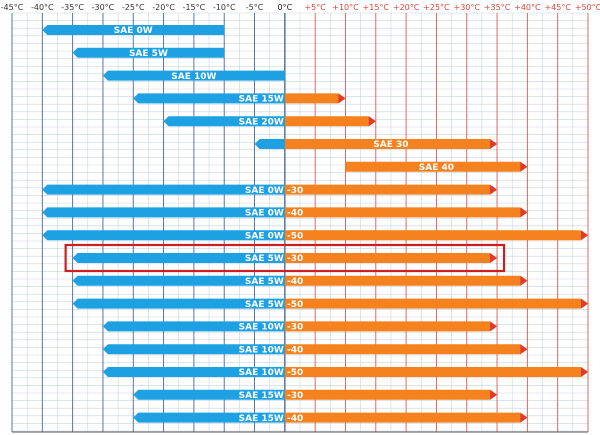 The image size is (600, 435). I want to click on x-tick-label: +5°C, so click(315, 7).